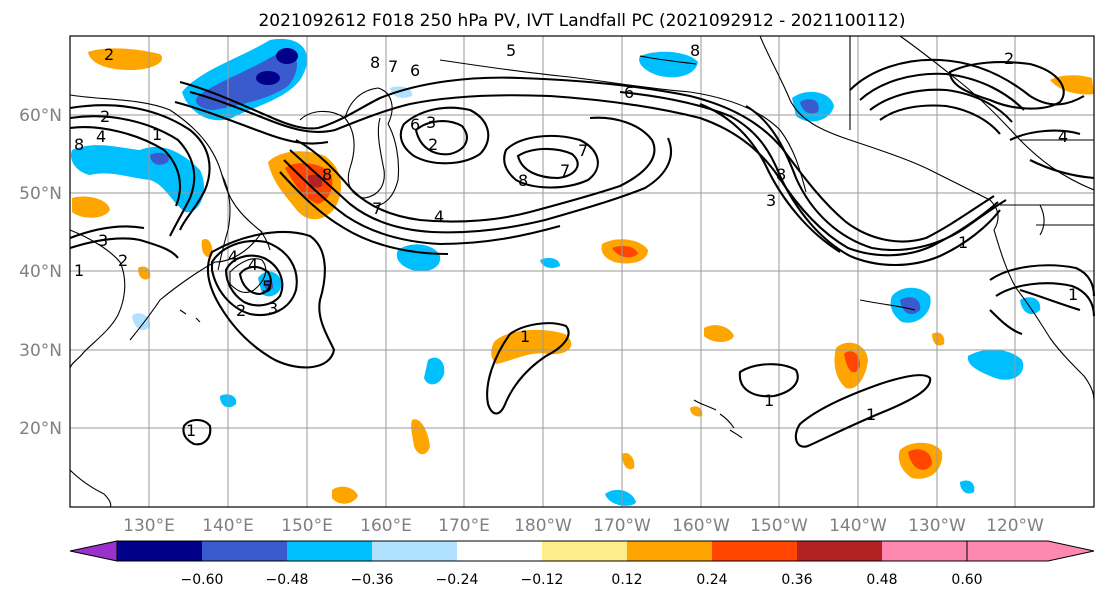 The image size is (1105, 601). Describe the element at coordinates (779, 526) in the screenshot. I see `lon-label: 150°W` at that location.